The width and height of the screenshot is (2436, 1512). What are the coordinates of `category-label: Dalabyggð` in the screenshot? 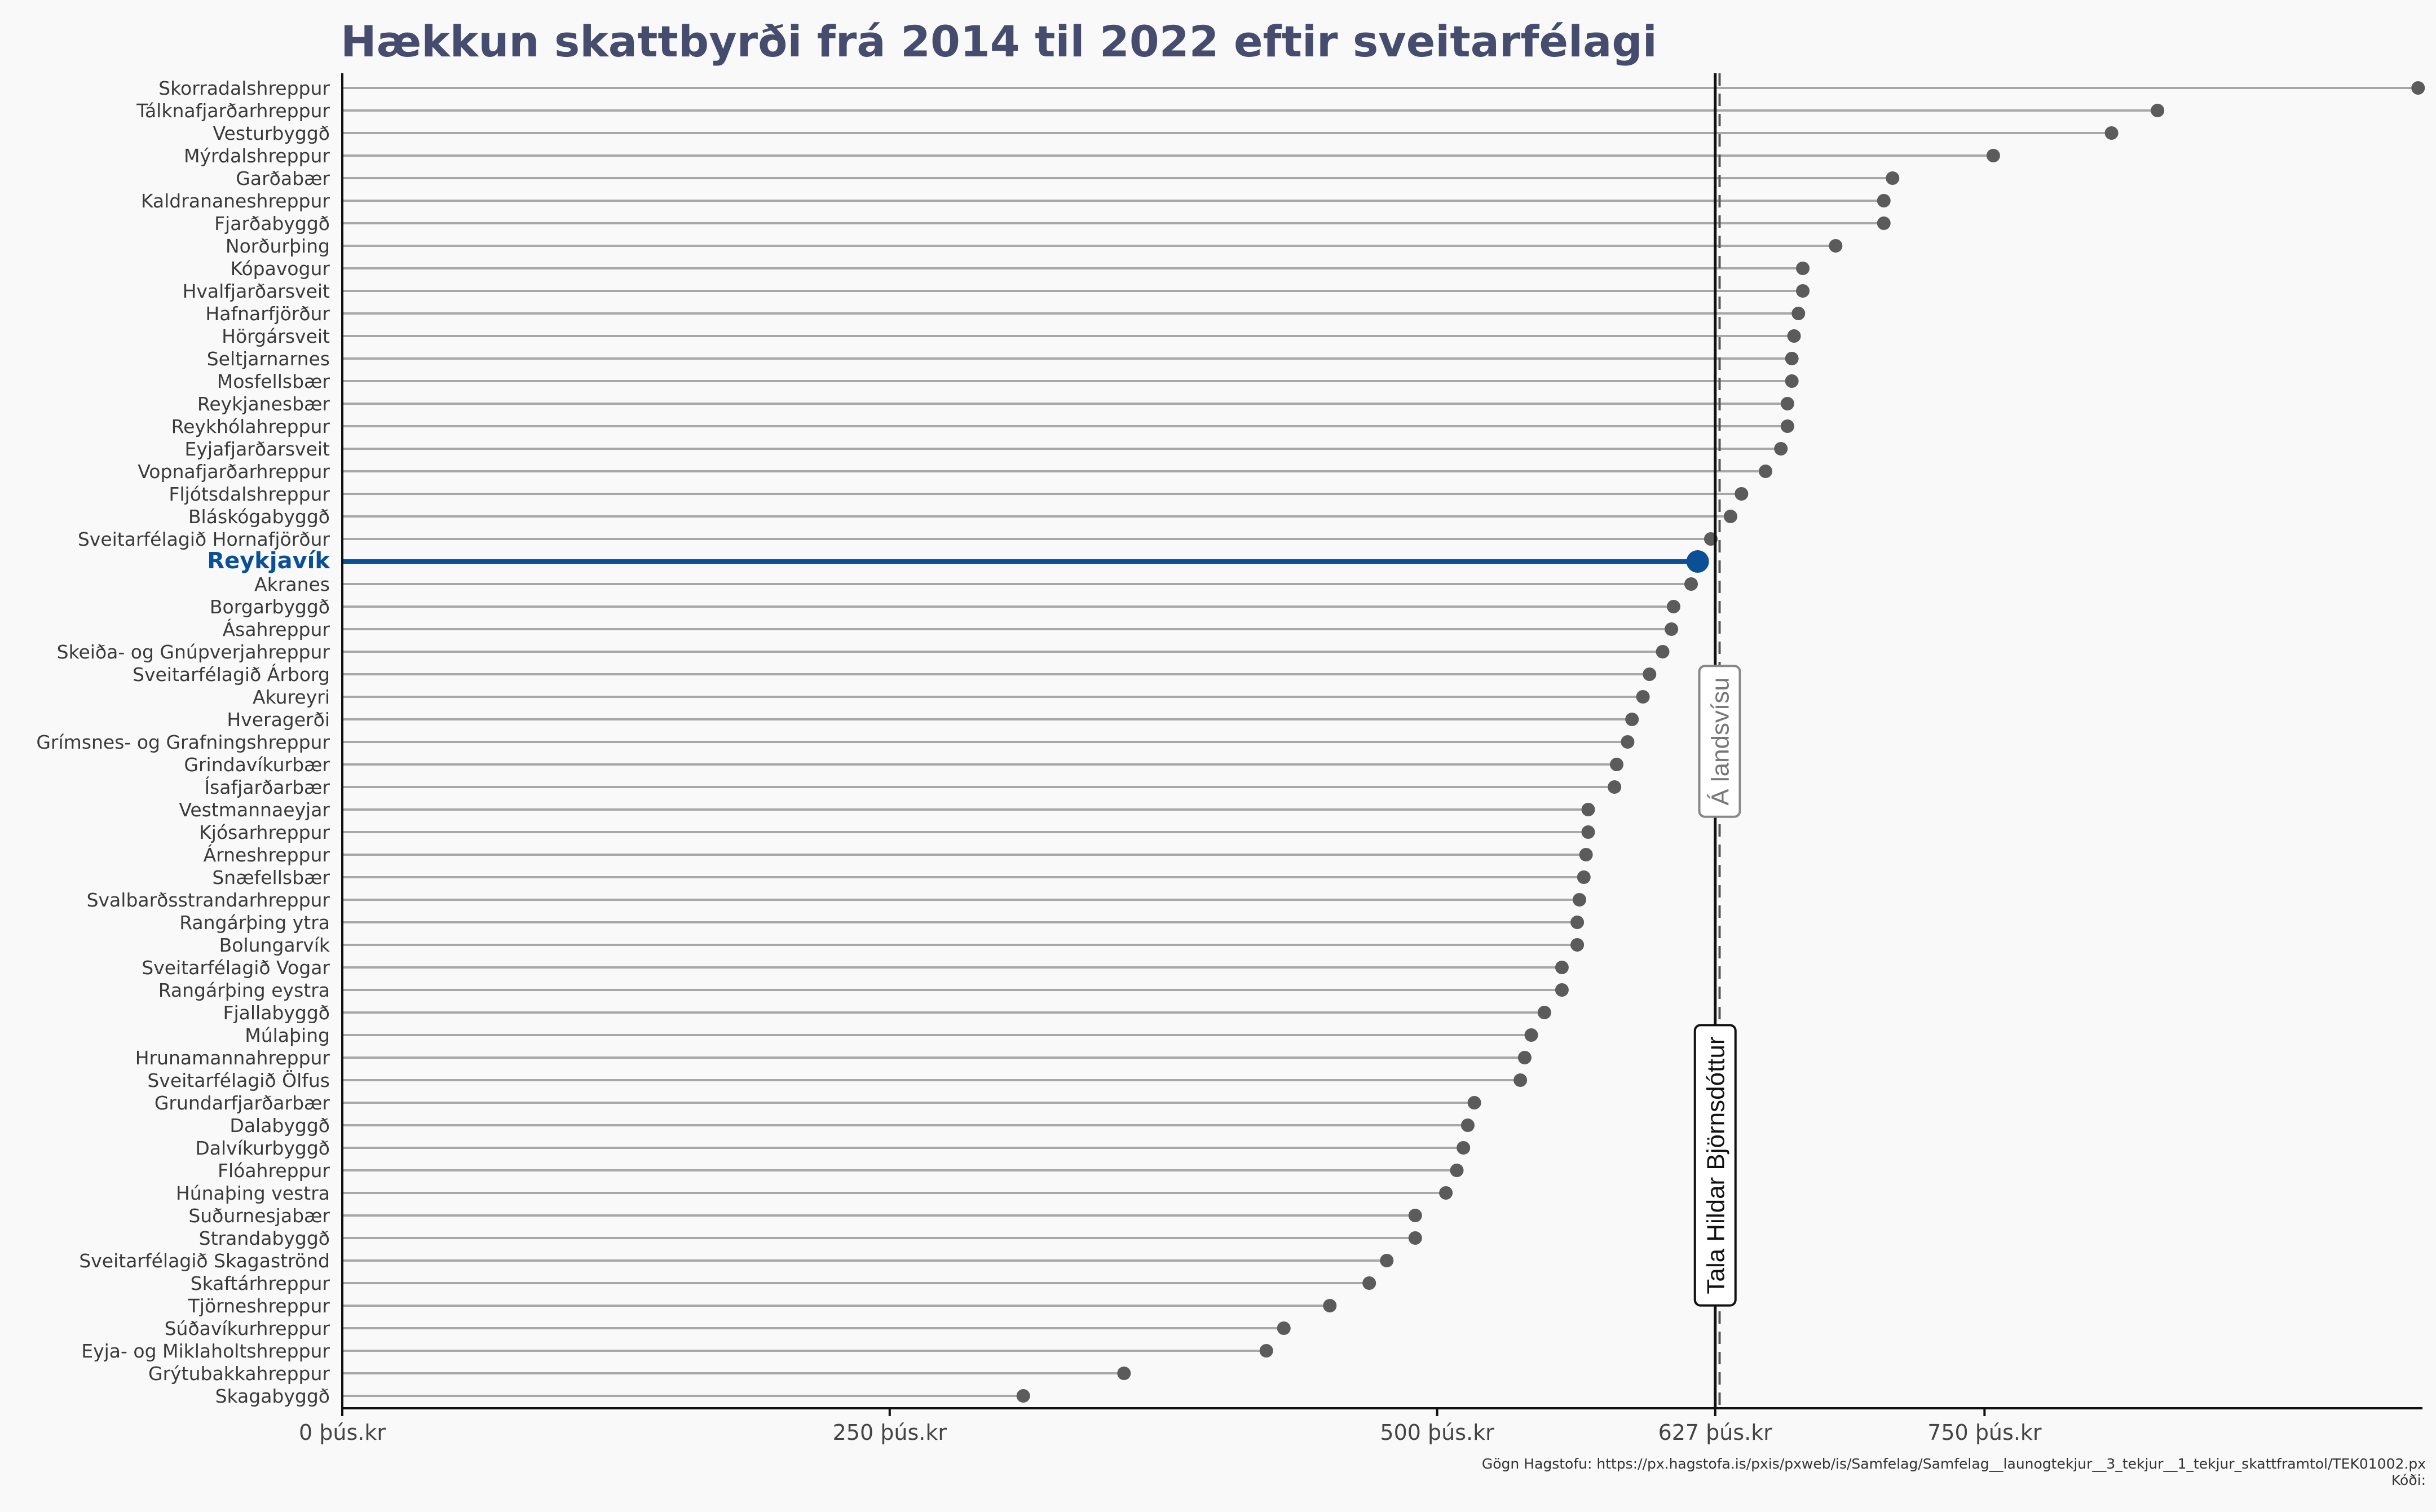 It's located at (280, 1126).